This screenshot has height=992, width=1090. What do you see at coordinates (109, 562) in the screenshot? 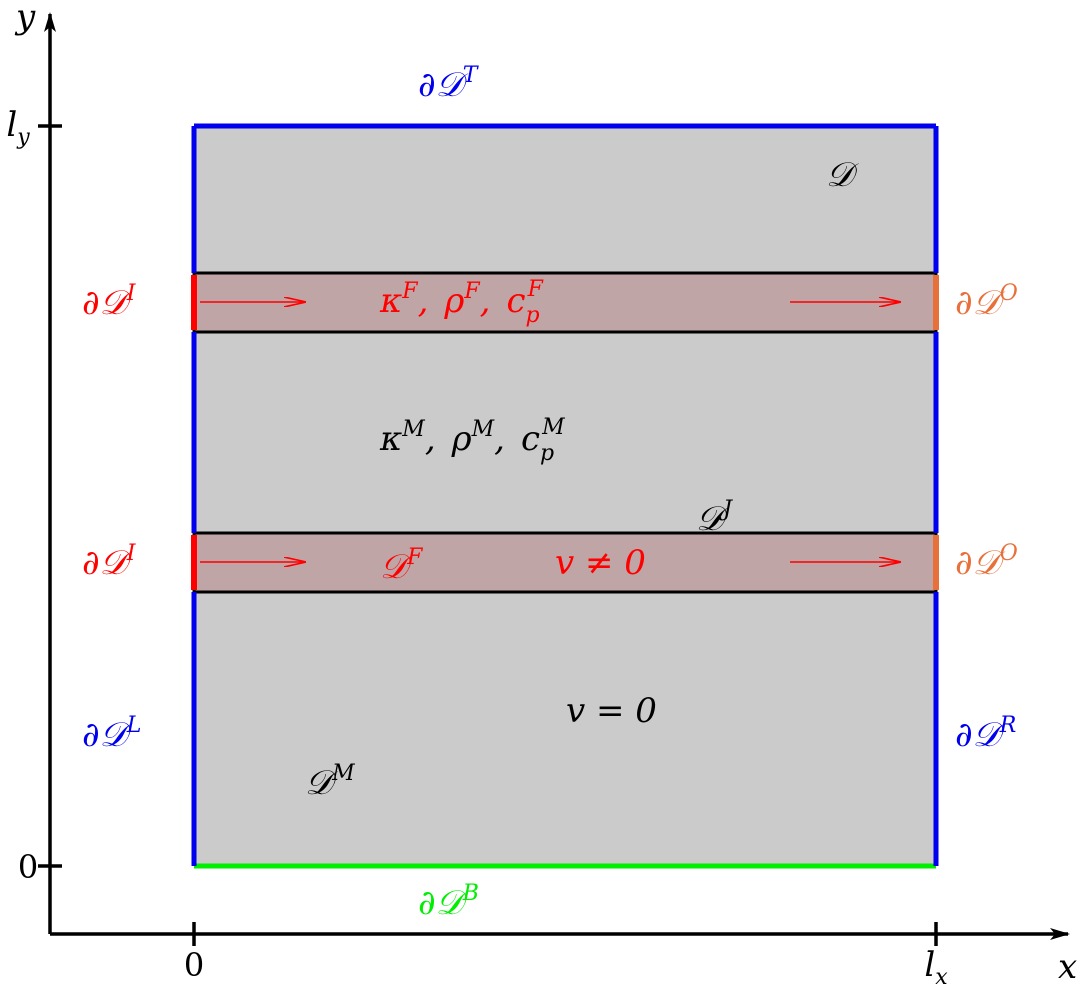
I see `label-inlet-lower: ∂𝒟I` at bounding box center [109, 562].